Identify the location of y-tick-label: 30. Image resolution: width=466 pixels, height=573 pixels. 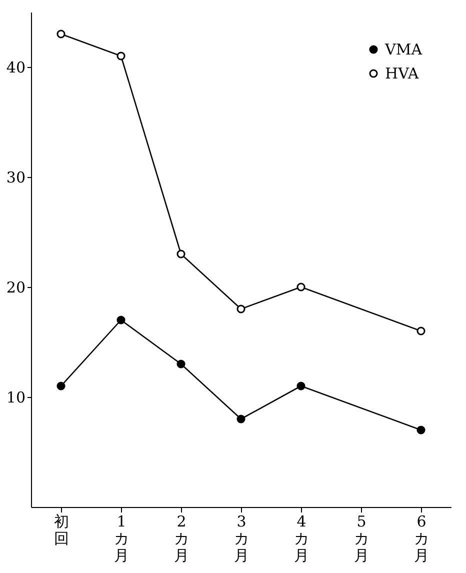
(16, 177).